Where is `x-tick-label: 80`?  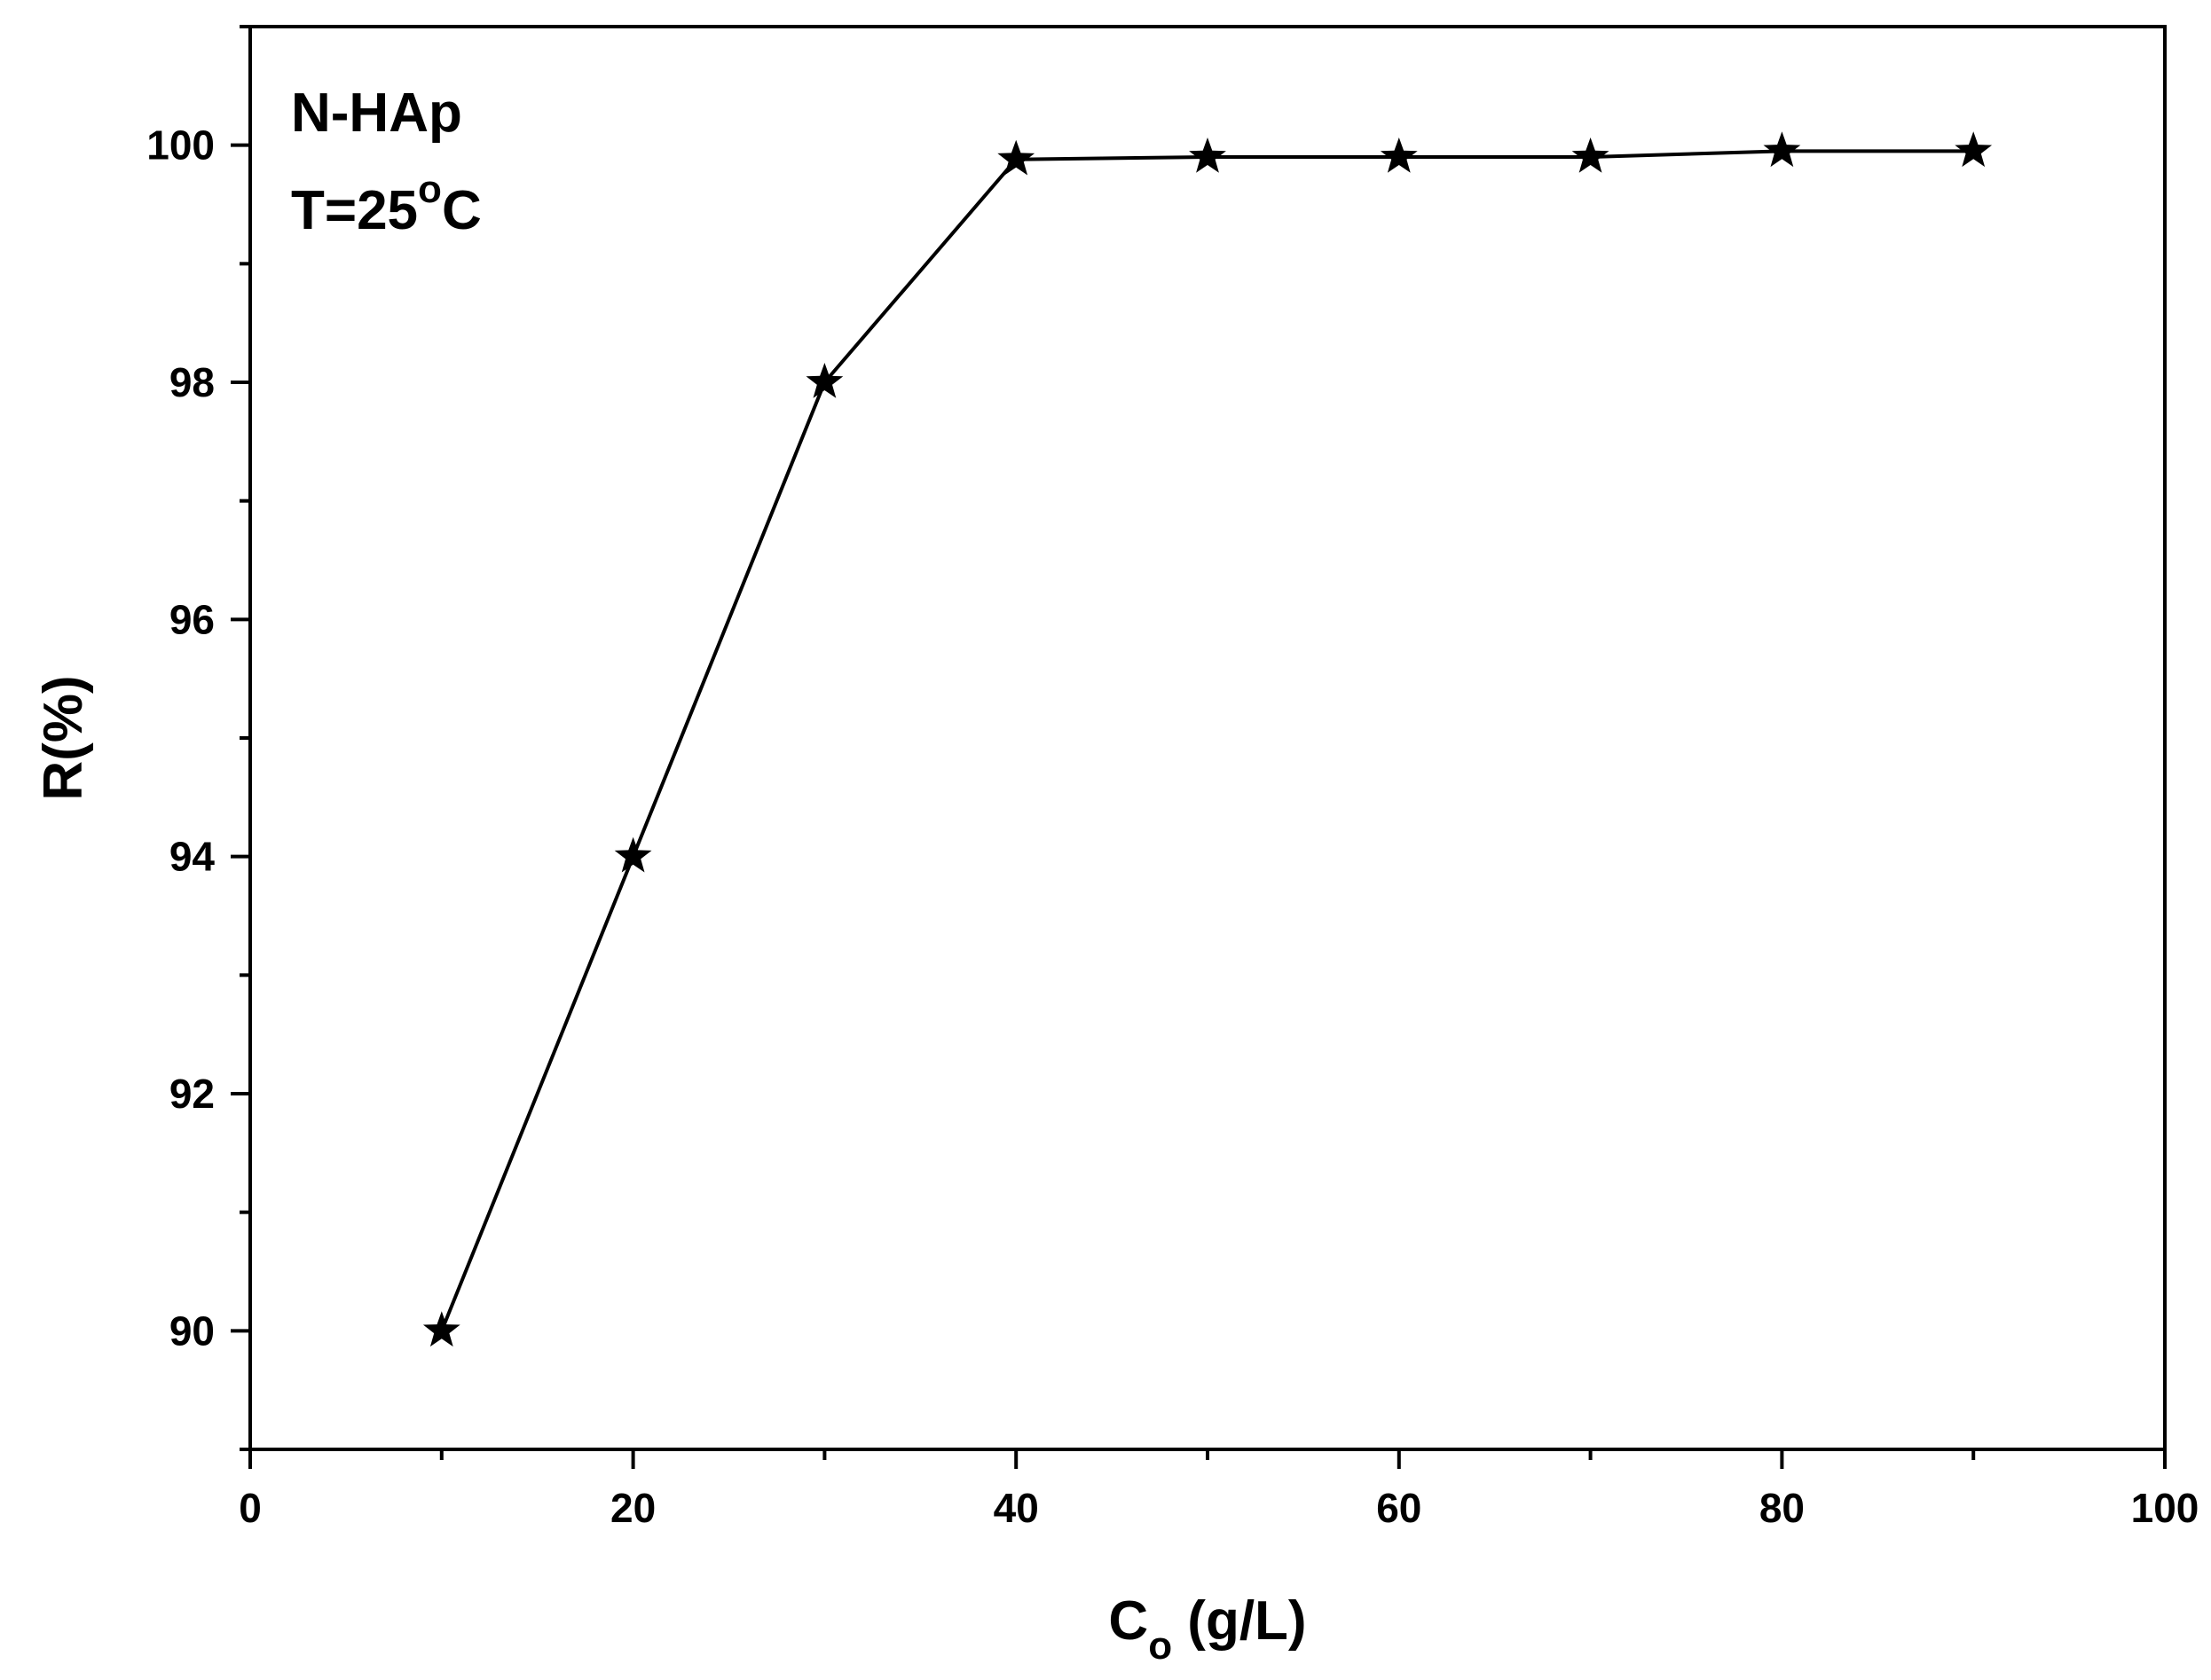 x-tick-label: 80 is located at coordinates (1782, 1508).